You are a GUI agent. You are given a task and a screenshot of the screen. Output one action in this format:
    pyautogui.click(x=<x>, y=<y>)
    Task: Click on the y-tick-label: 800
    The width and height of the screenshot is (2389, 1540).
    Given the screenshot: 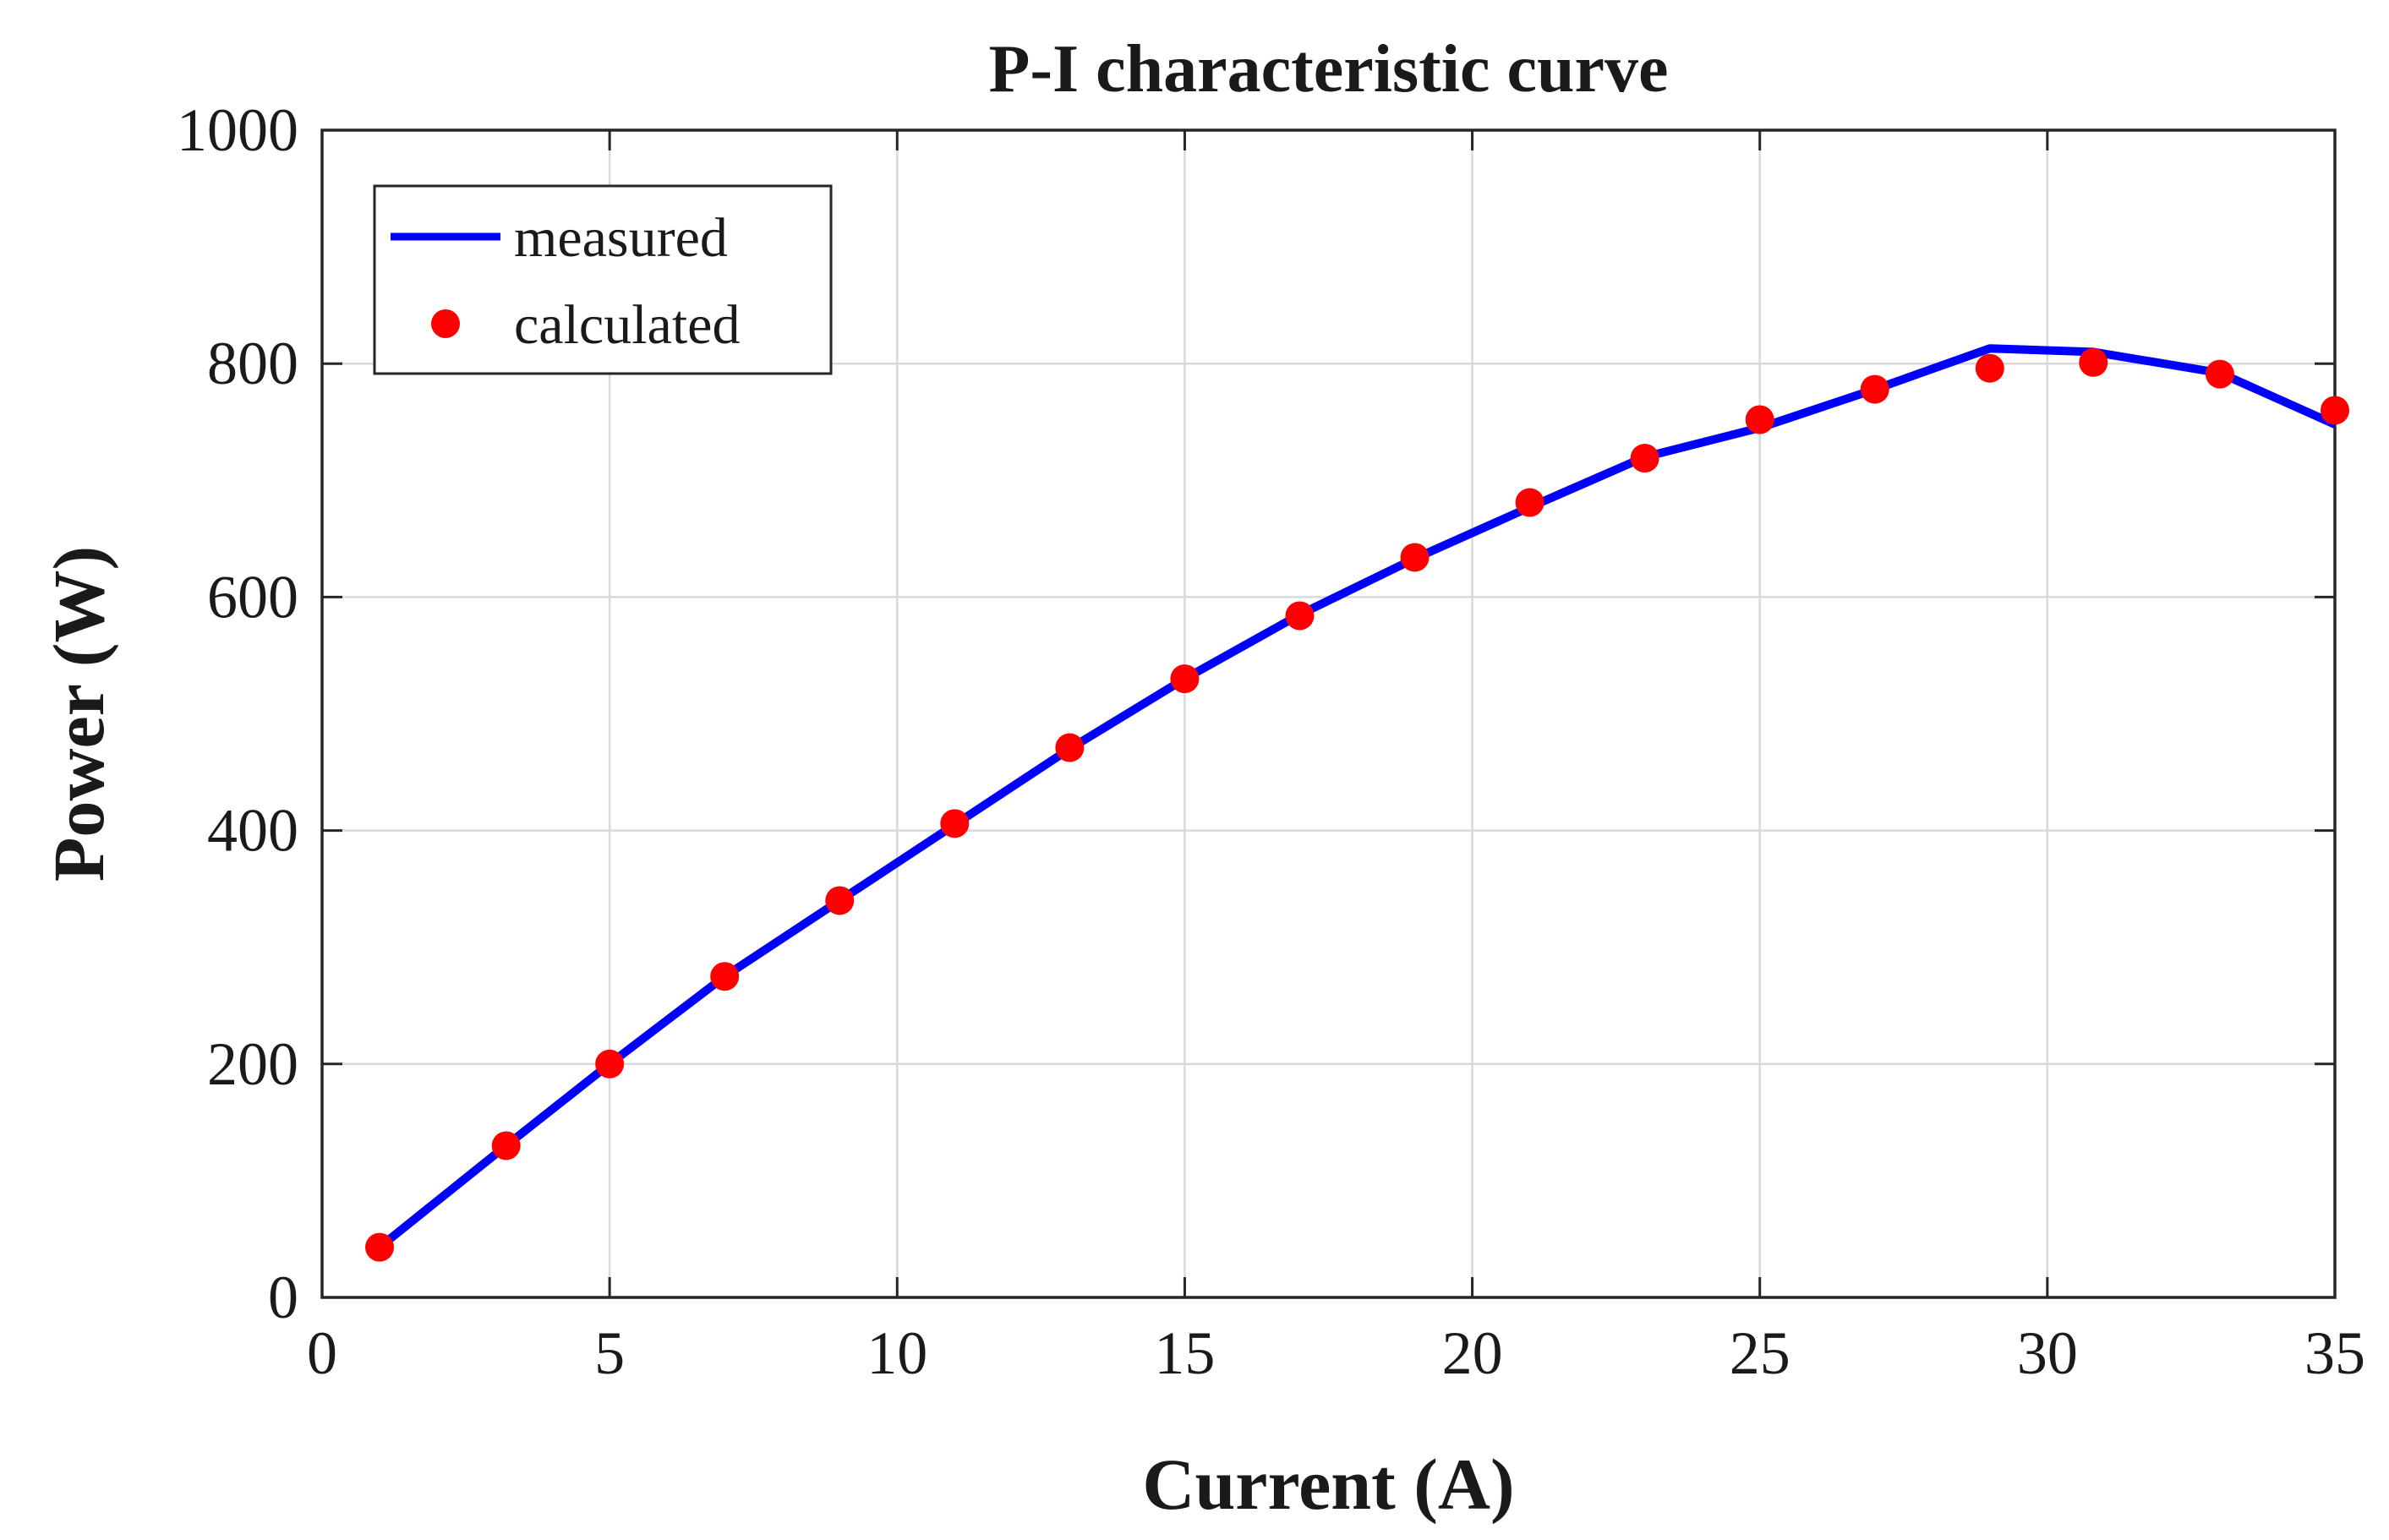 What is the action you would take?
    pyautogui.click(x=252, y=363)
    